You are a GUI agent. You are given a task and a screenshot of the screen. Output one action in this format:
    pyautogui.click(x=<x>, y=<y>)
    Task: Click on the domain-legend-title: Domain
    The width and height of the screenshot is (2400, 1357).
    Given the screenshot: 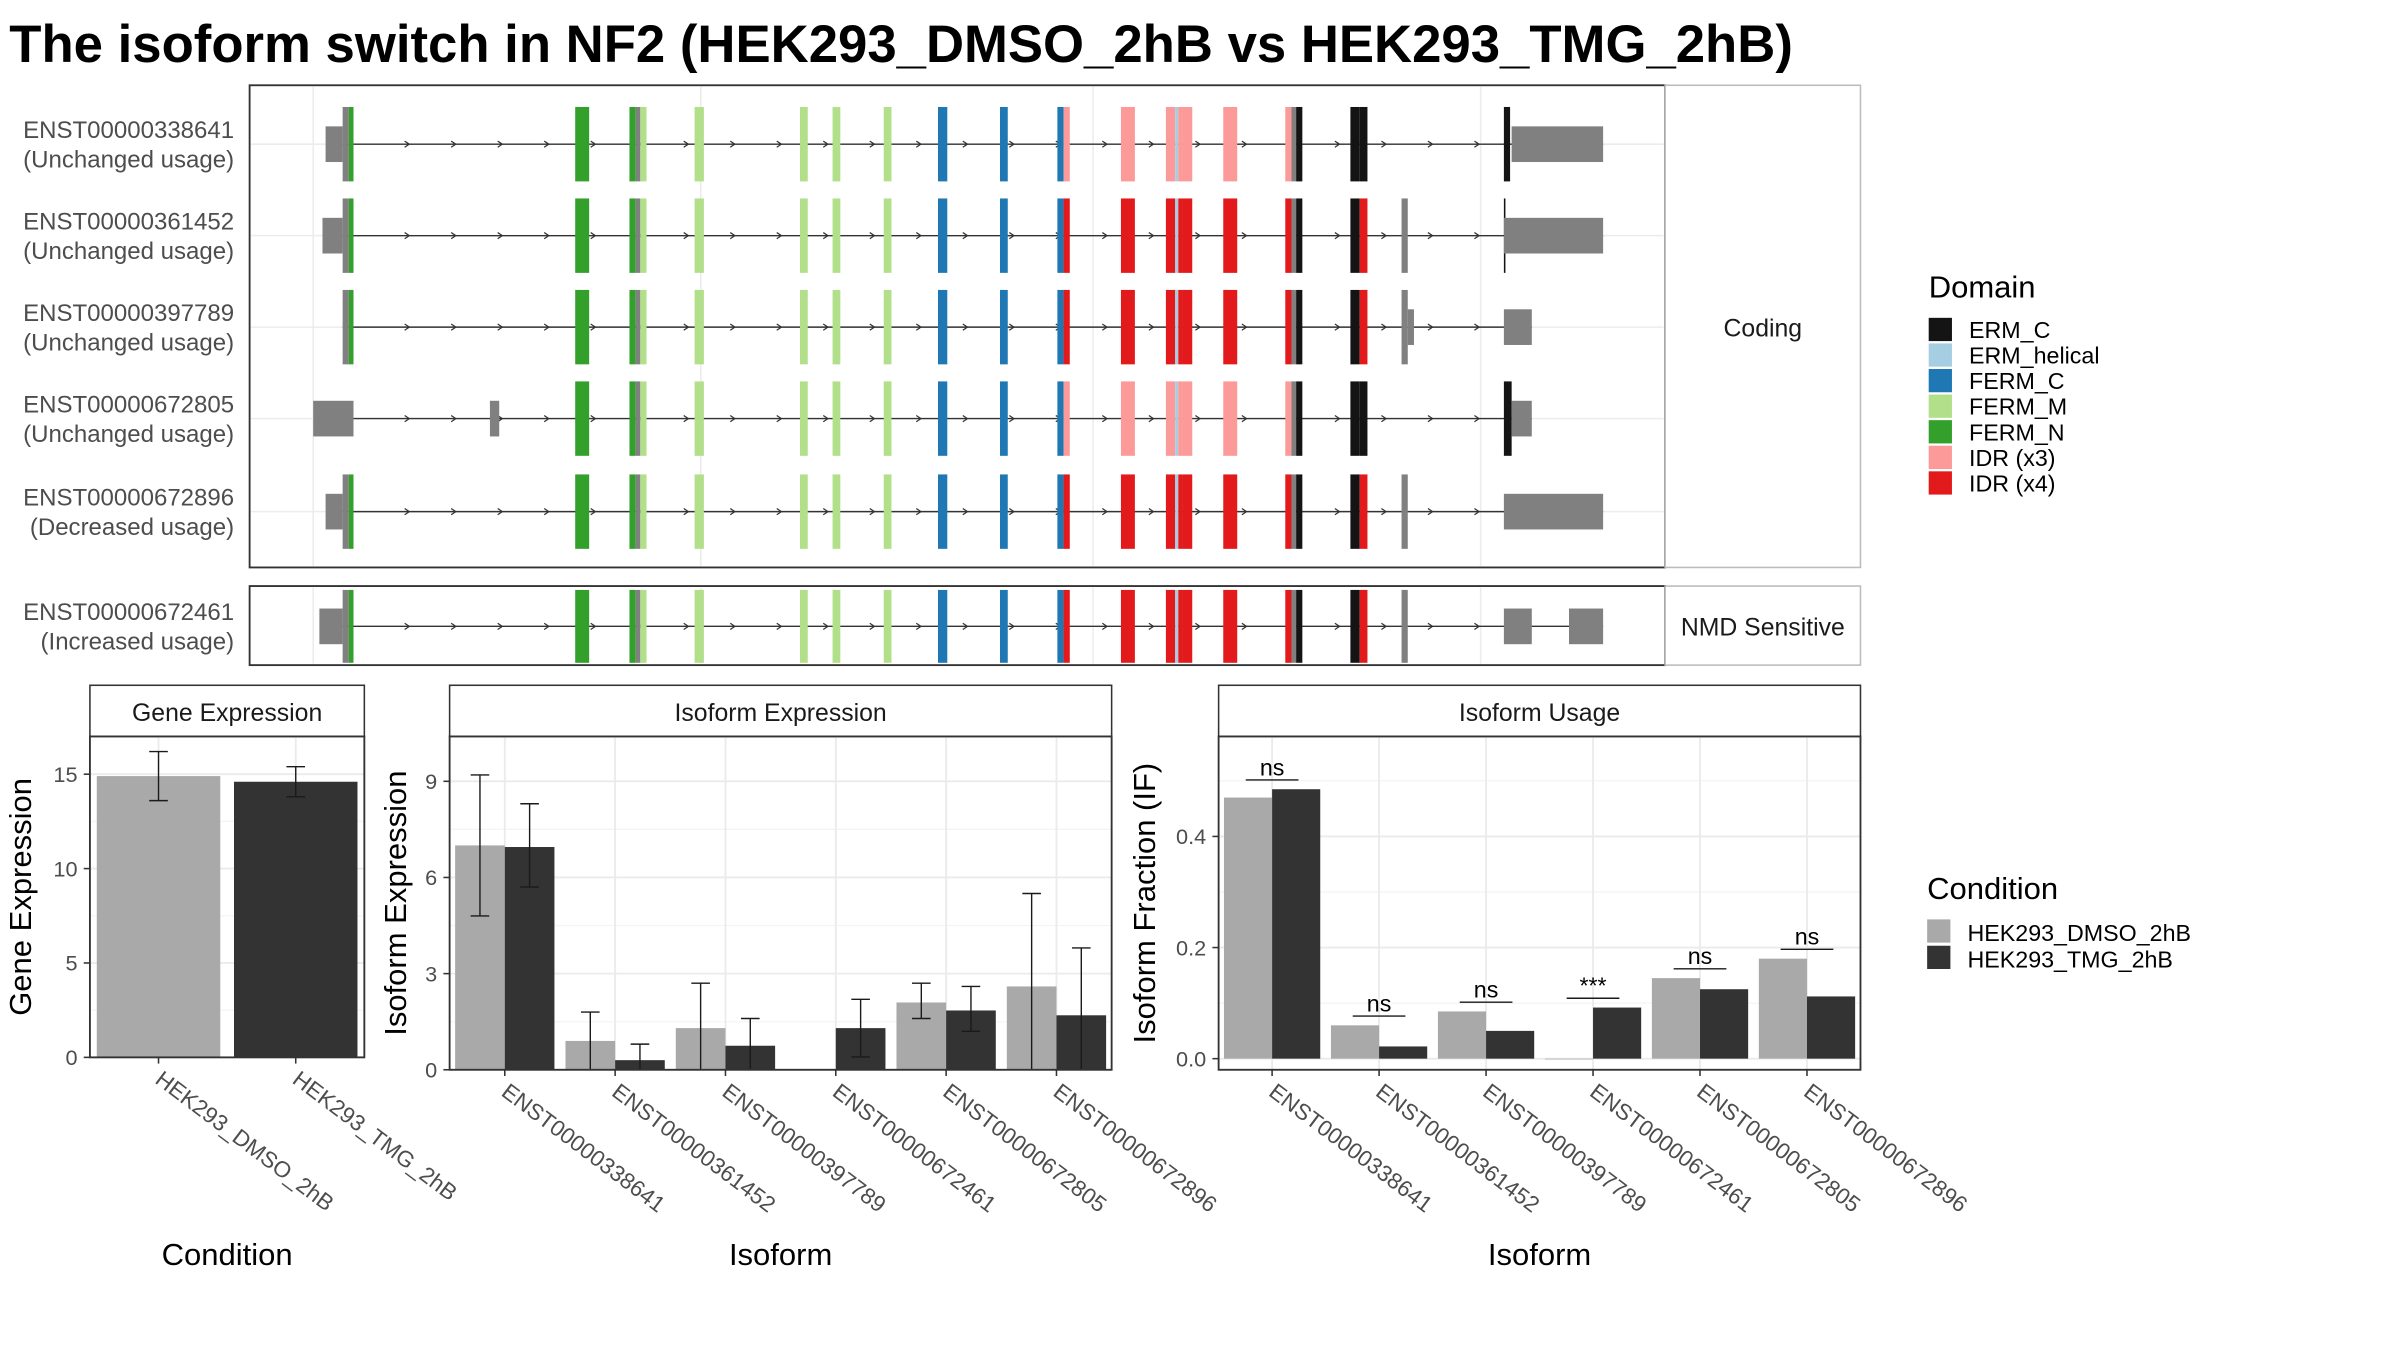 What is the action you would take?
    pyautogui.click(x=1982, y=287)
    